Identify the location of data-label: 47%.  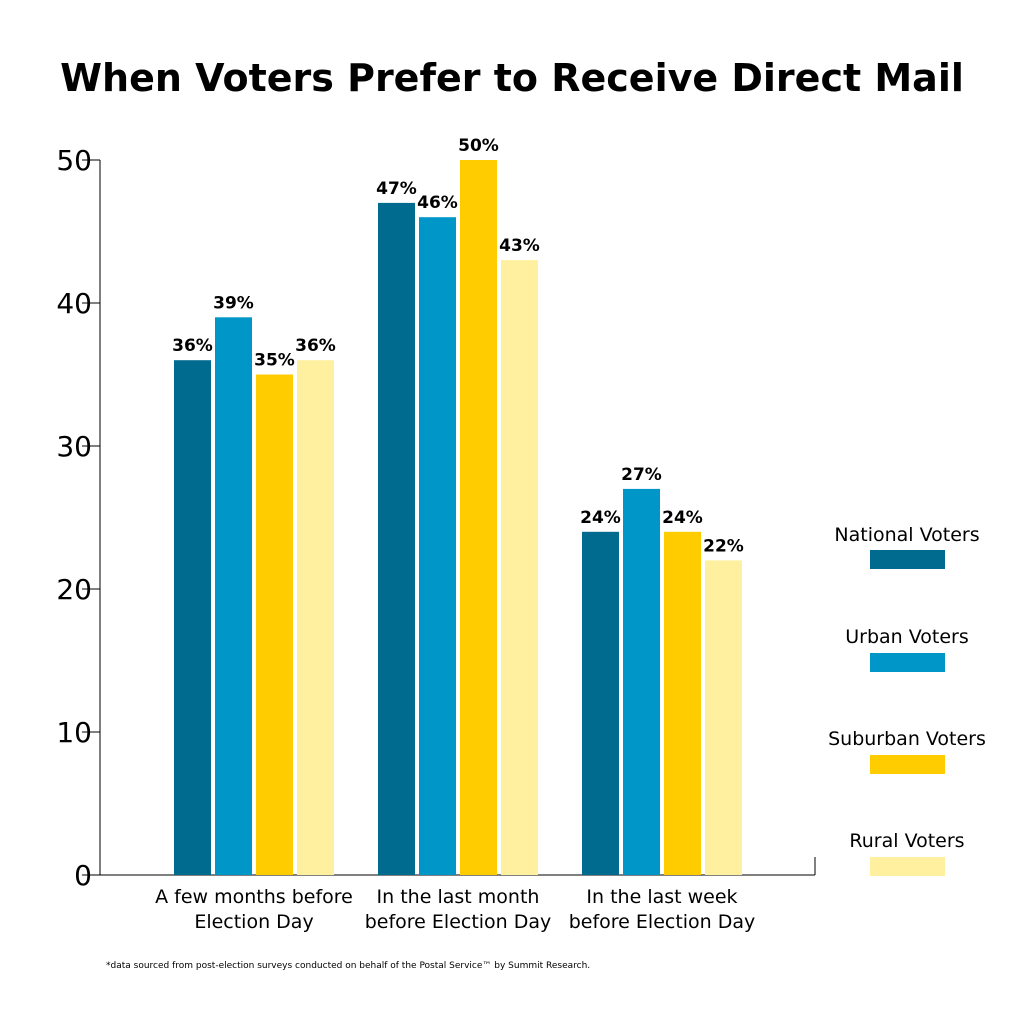
(396, 189).